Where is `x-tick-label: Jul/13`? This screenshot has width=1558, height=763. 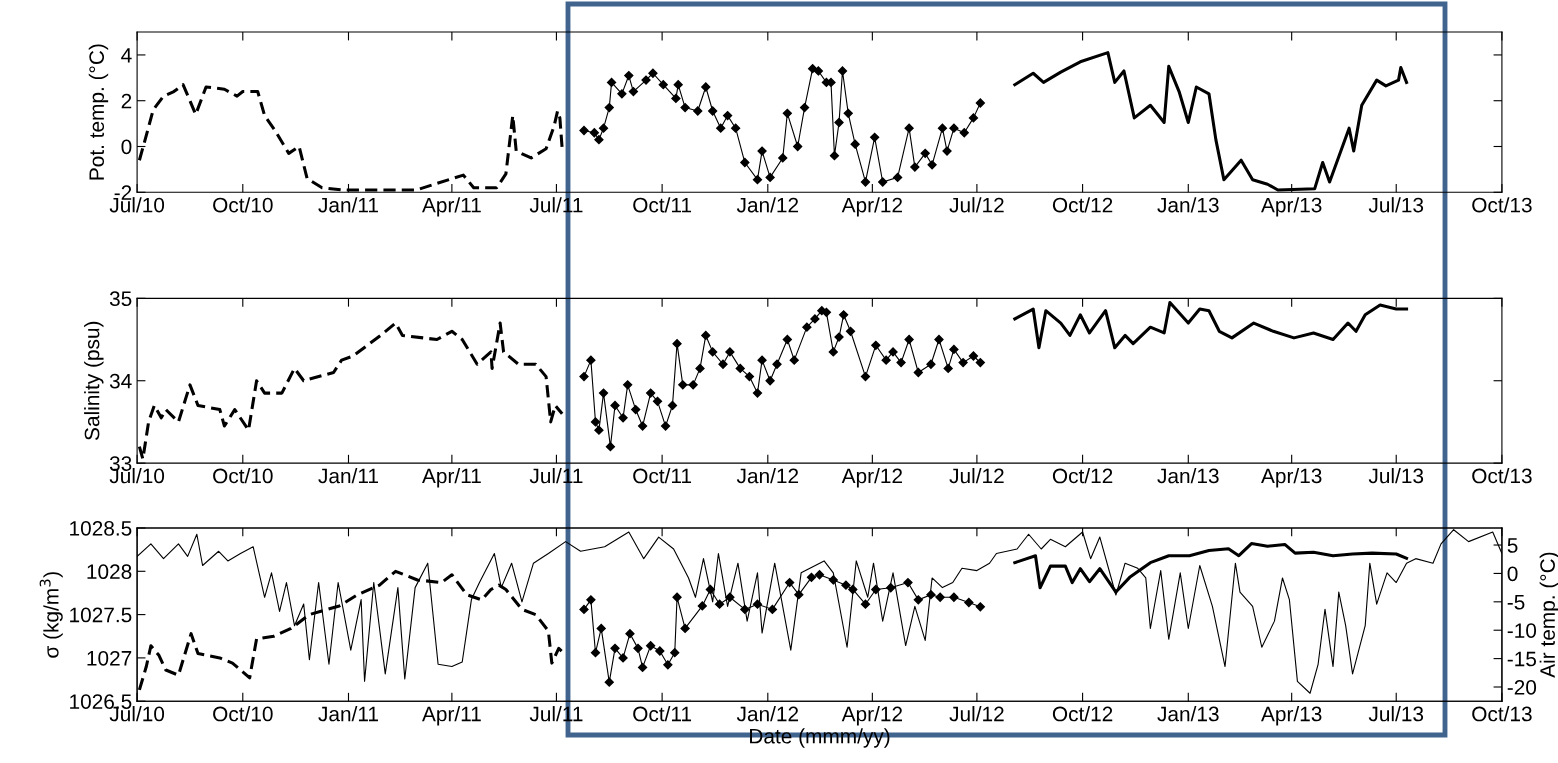 x-tick-label: Jul/13 is located at coordinates (1396, 714).